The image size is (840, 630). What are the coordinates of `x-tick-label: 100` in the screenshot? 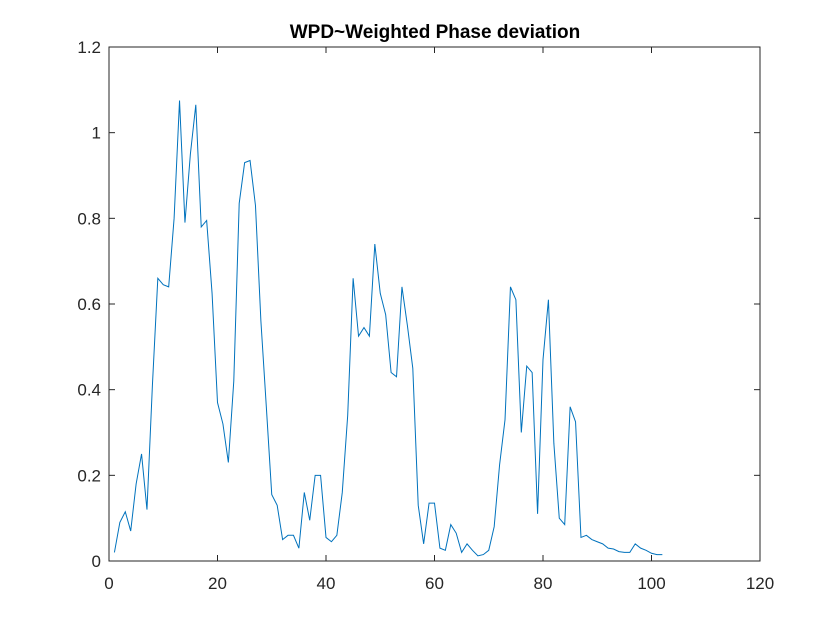 It's located at (651, 583).